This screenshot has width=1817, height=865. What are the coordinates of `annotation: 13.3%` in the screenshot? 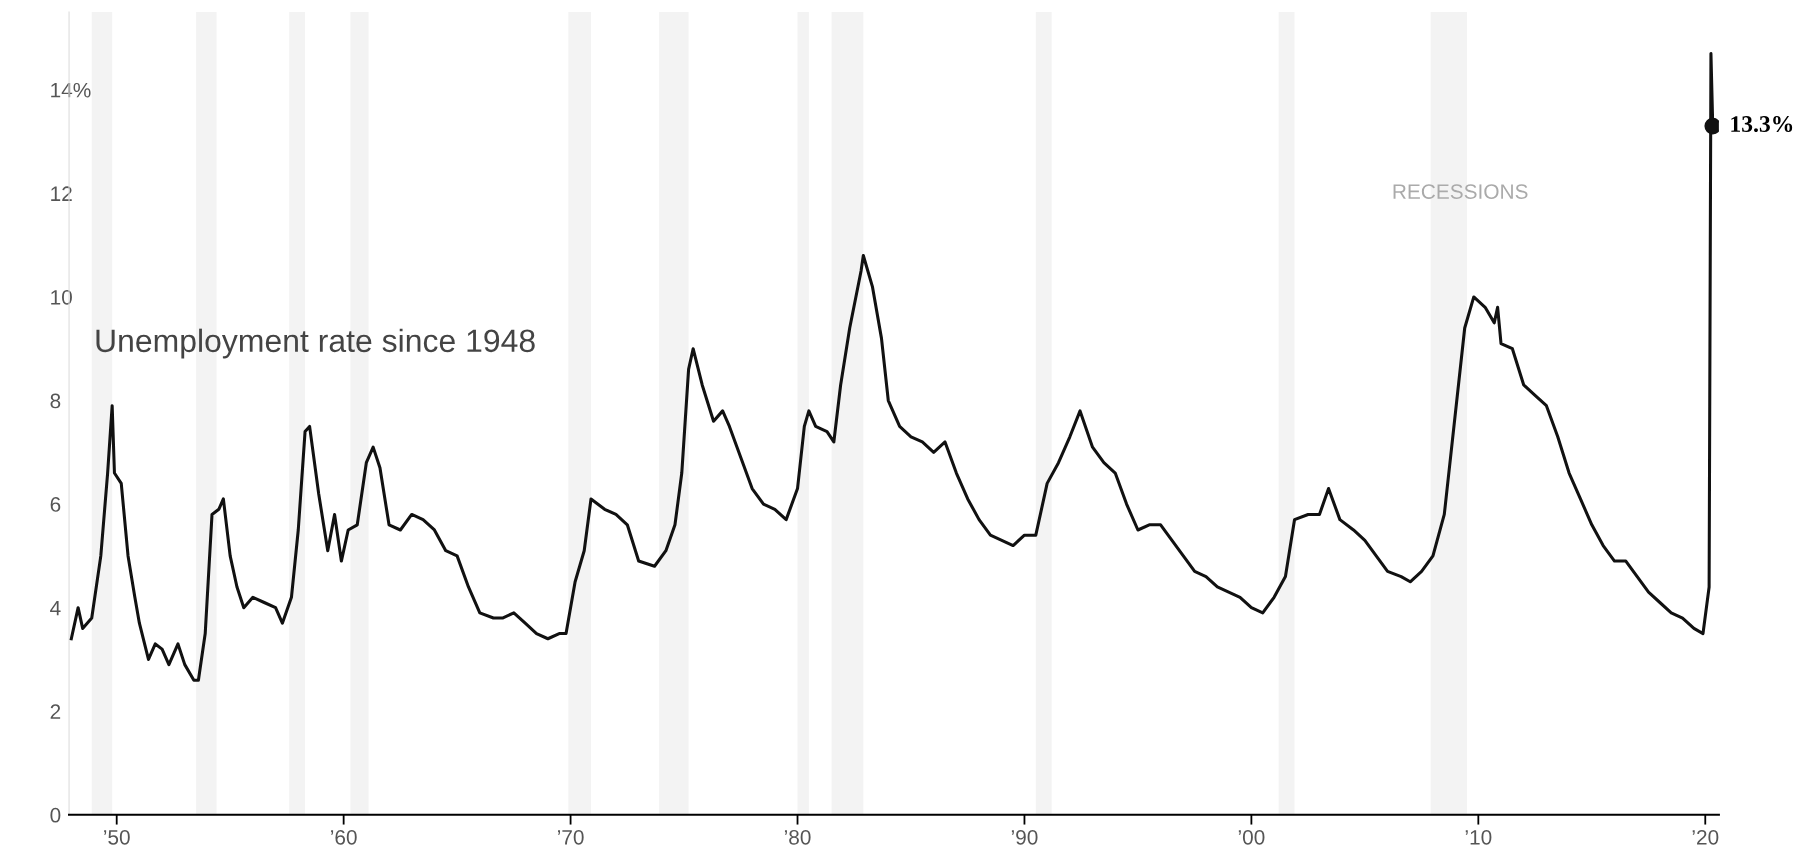 It's located at (1762, 124).